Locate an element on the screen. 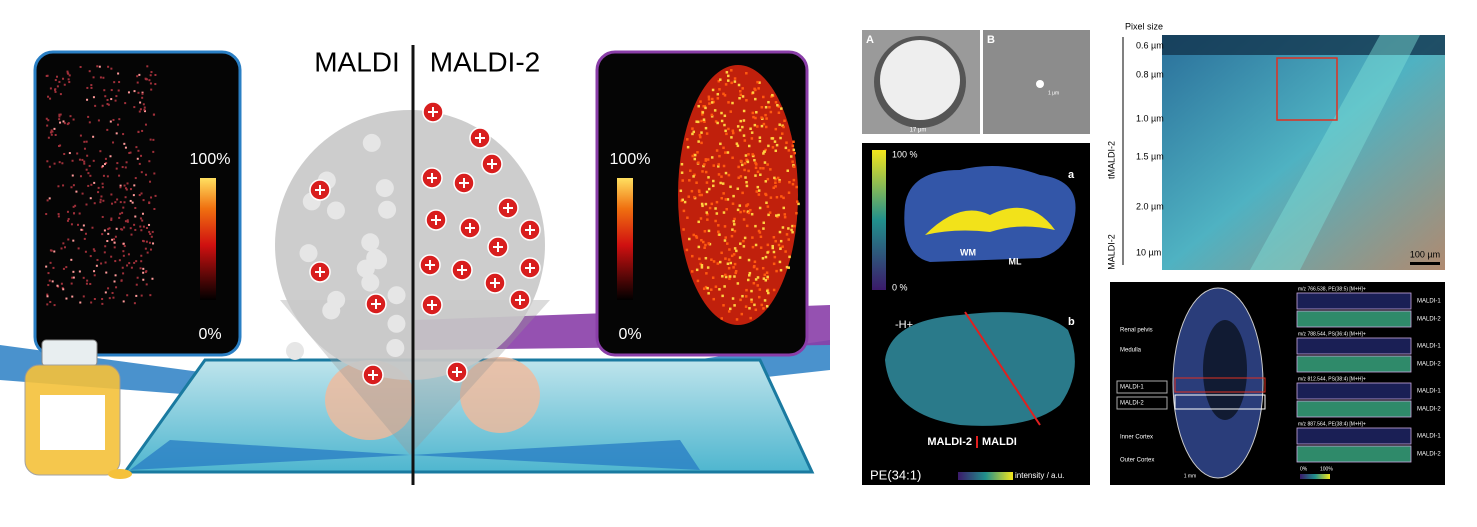  ion-label: -H+ is located at coordinates (904, 325).